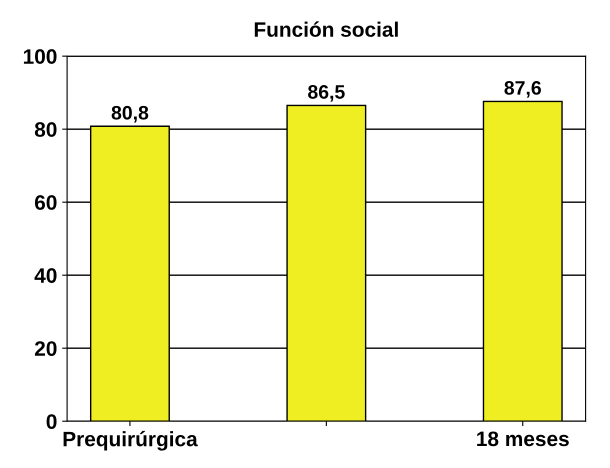  I want to click on y-tick-label: 100, so click(40, 56).